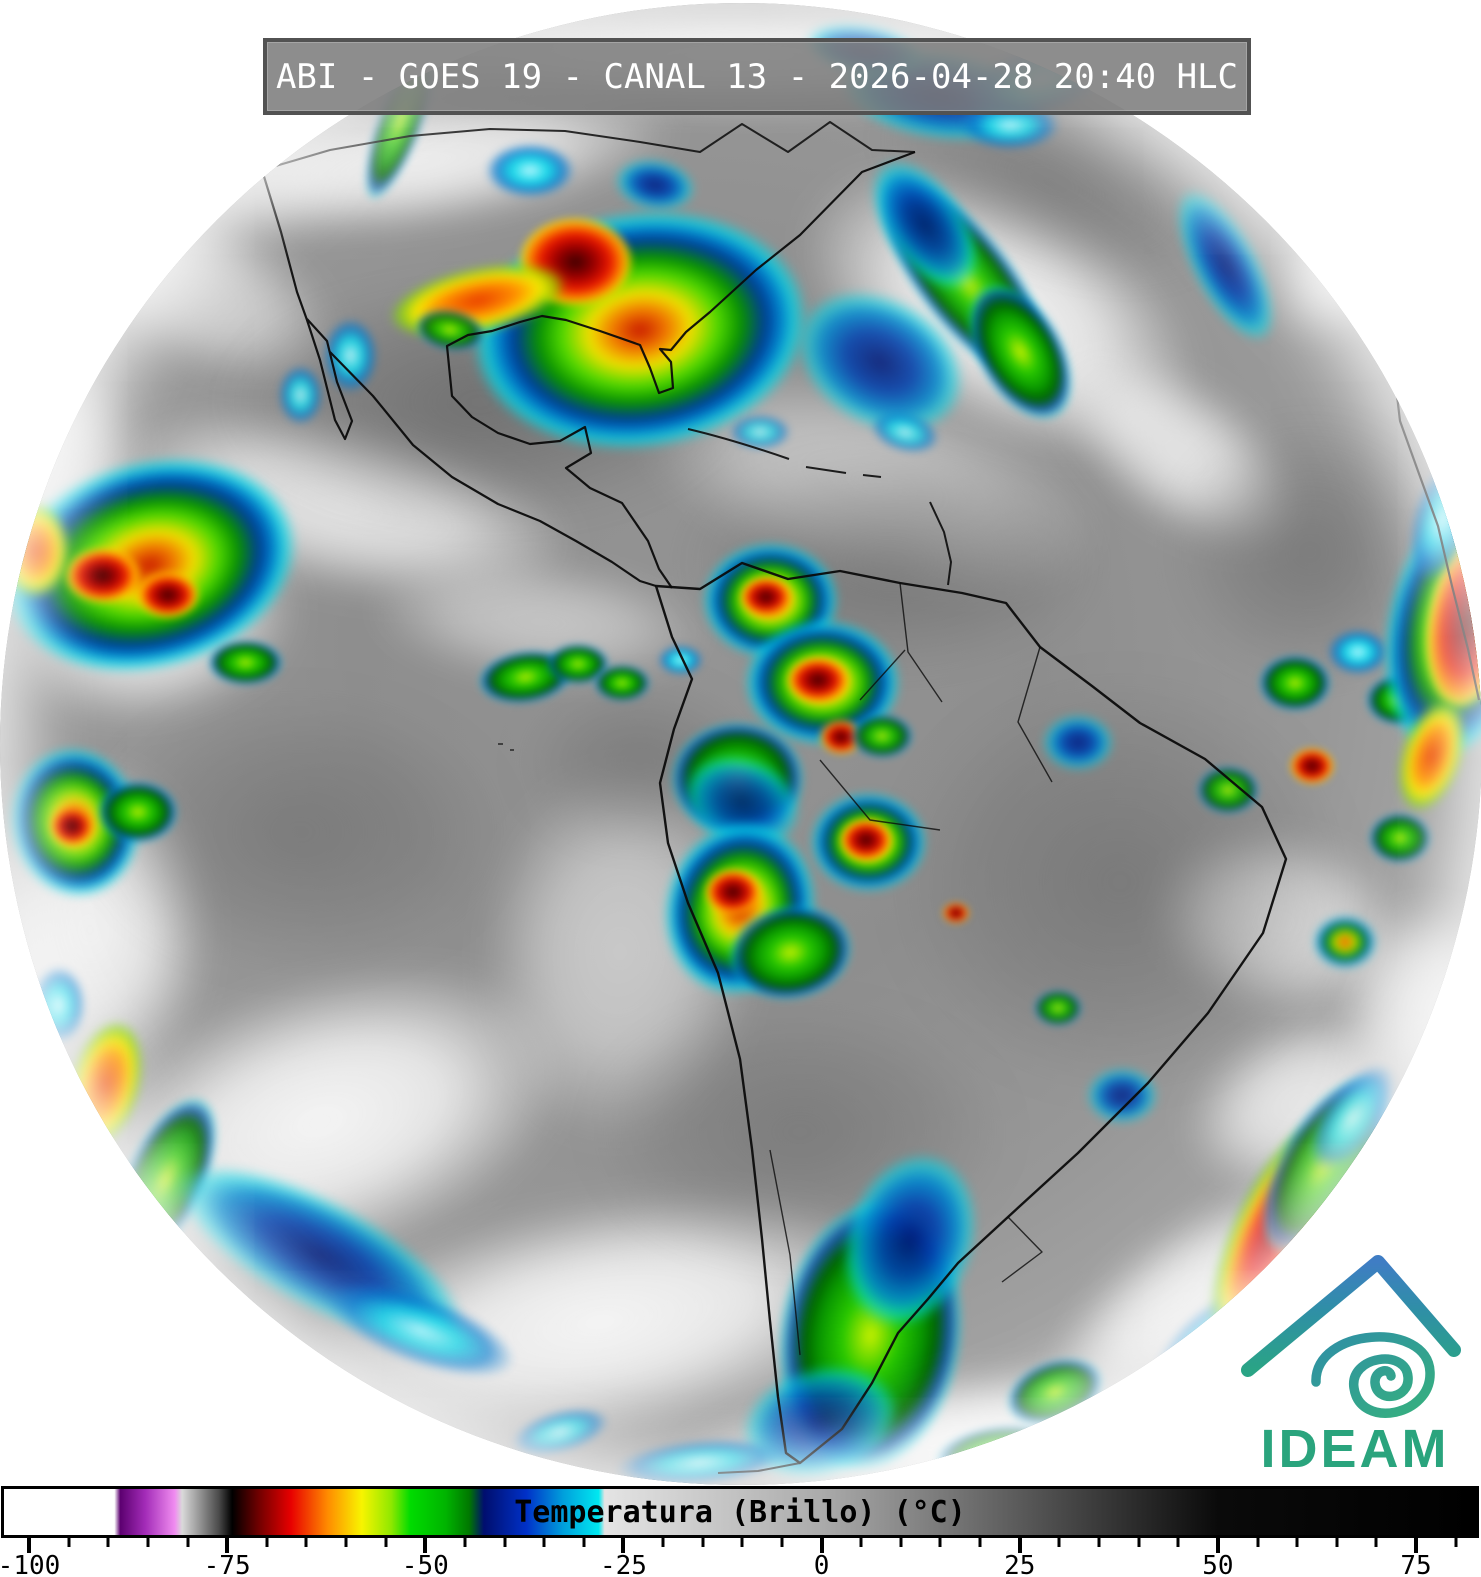  I want to click on axis-tick-label: 0, so click(821, 1564).